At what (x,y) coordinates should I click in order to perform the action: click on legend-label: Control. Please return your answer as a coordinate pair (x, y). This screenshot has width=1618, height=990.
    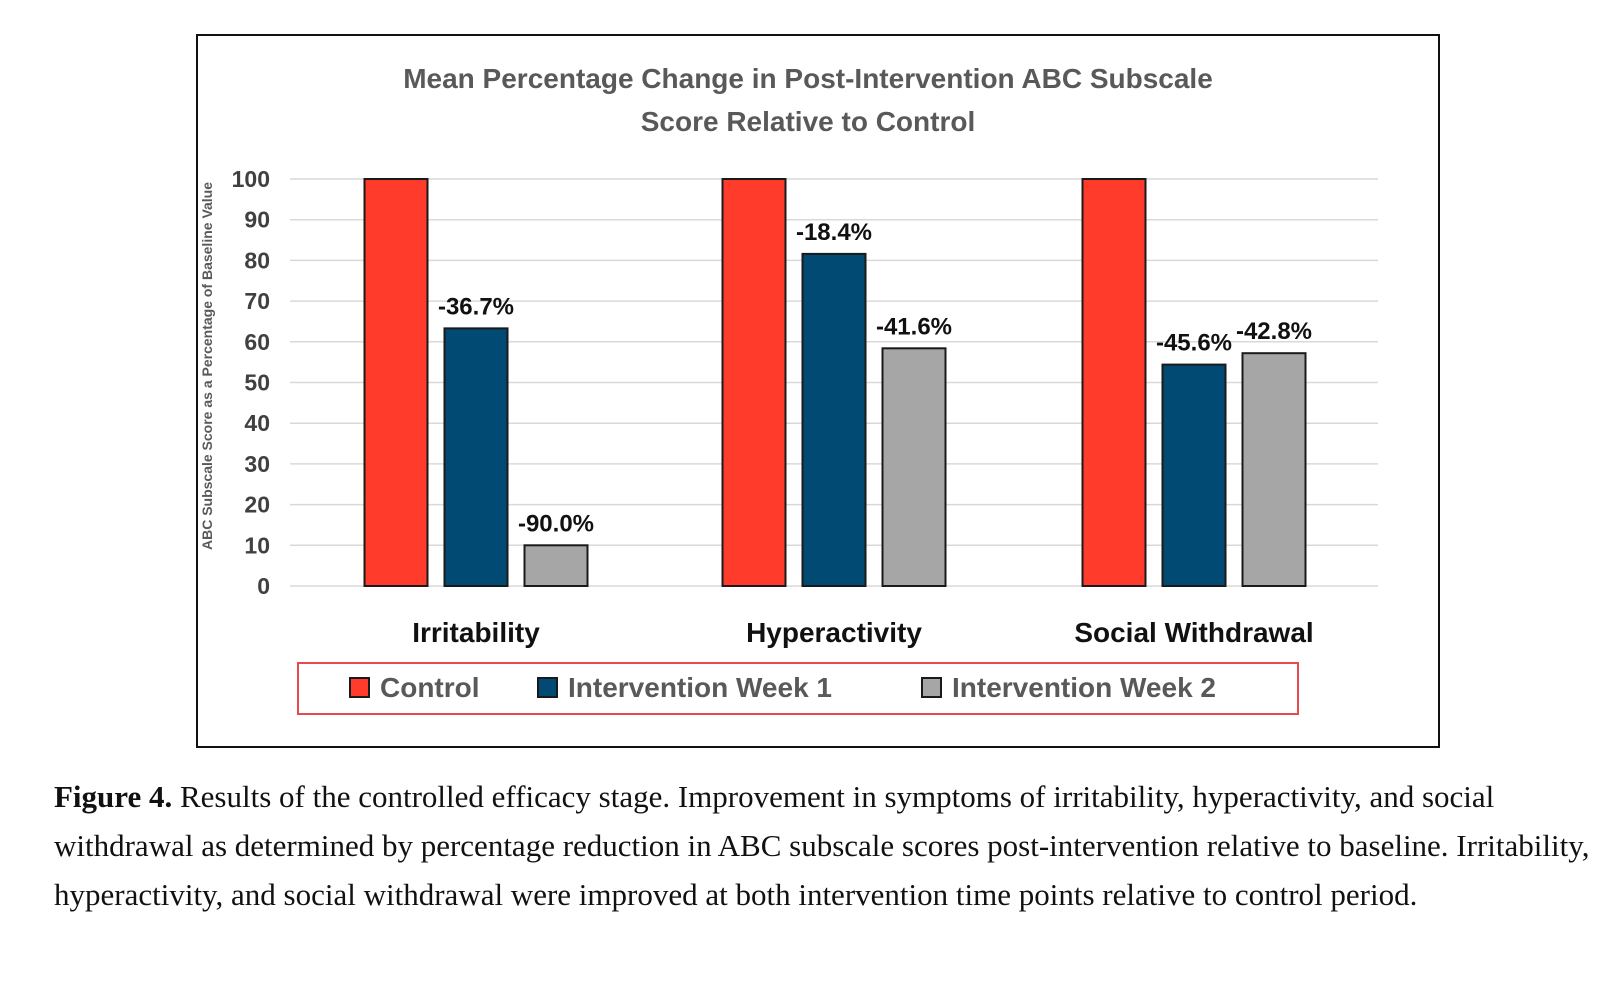
    Looking at the image, I should click on (430, 687).